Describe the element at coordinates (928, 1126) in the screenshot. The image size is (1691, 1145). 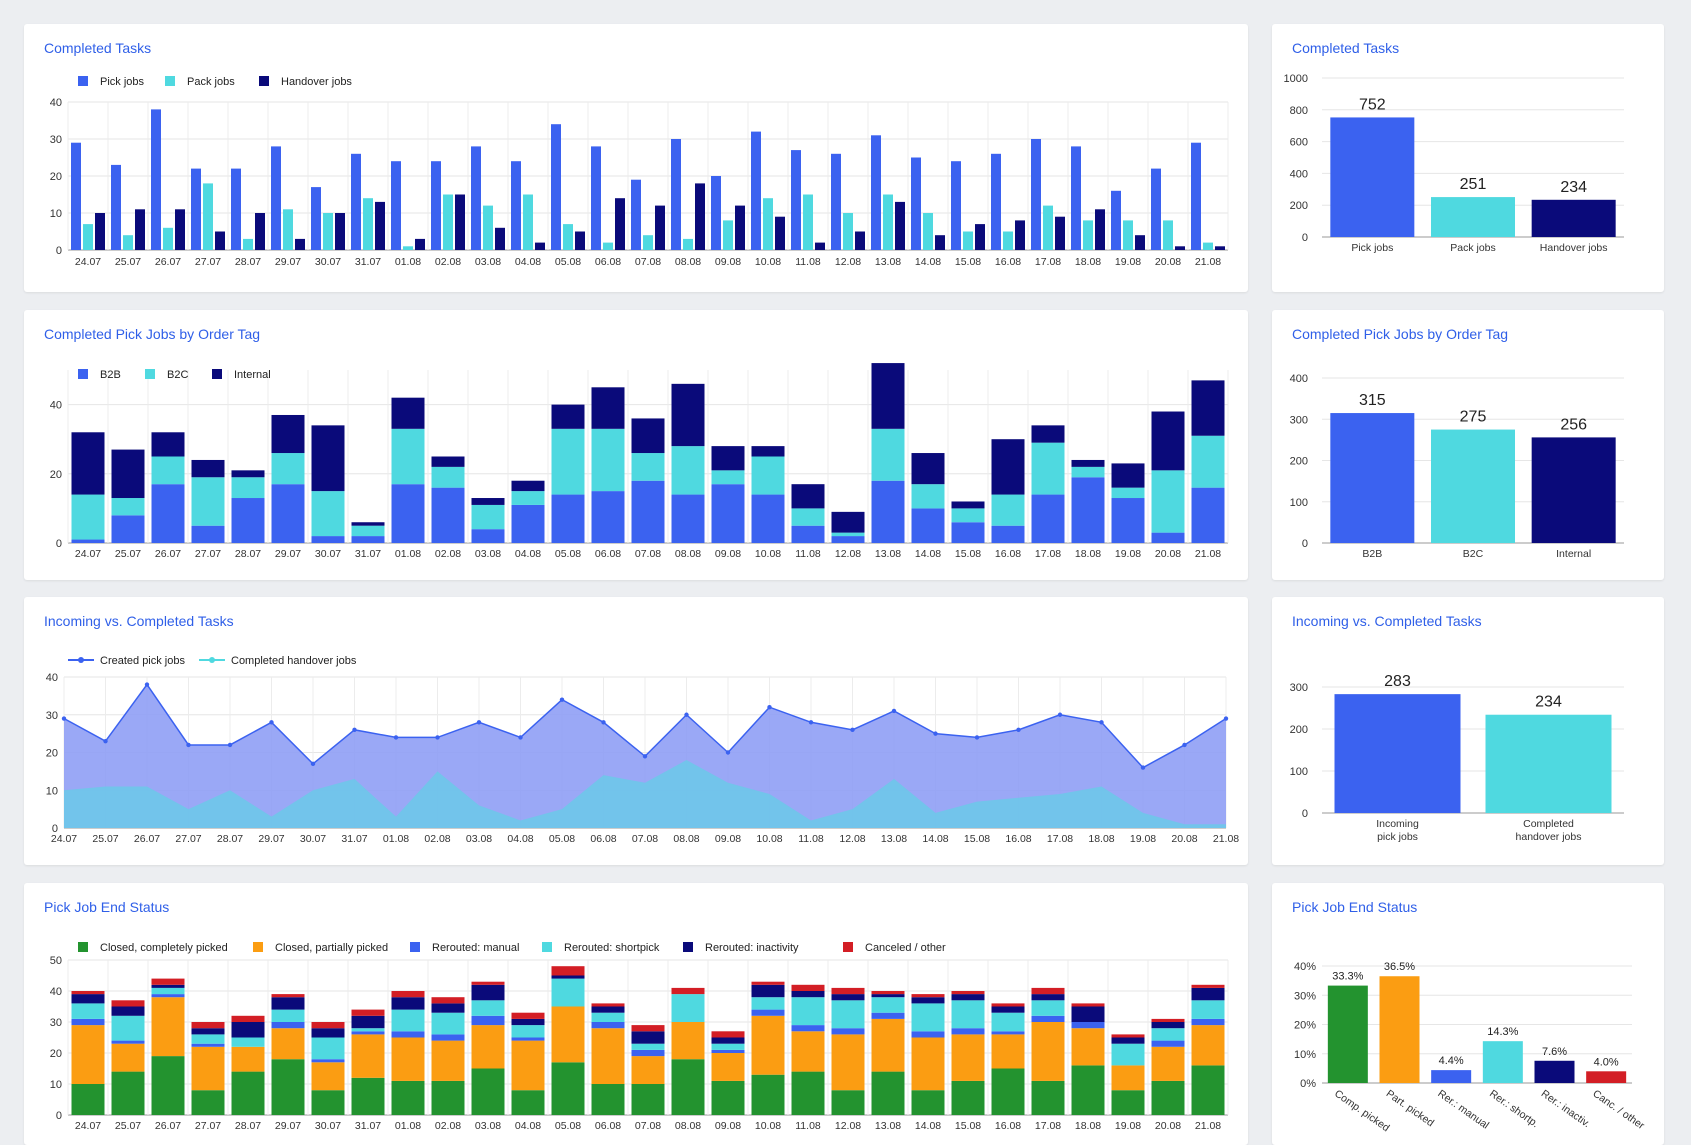
I see `x-tick-label: 14.08` at that location.